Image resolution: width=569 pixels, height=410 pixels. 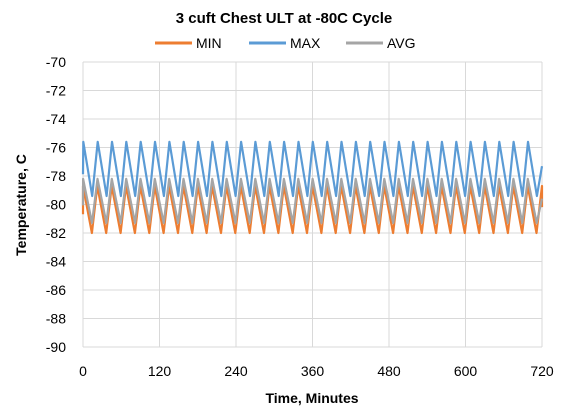 What do you see at coordinates (56, 319) in the screenshot?
I see `y-tick-label: -88` at bounding box center [56, 319].